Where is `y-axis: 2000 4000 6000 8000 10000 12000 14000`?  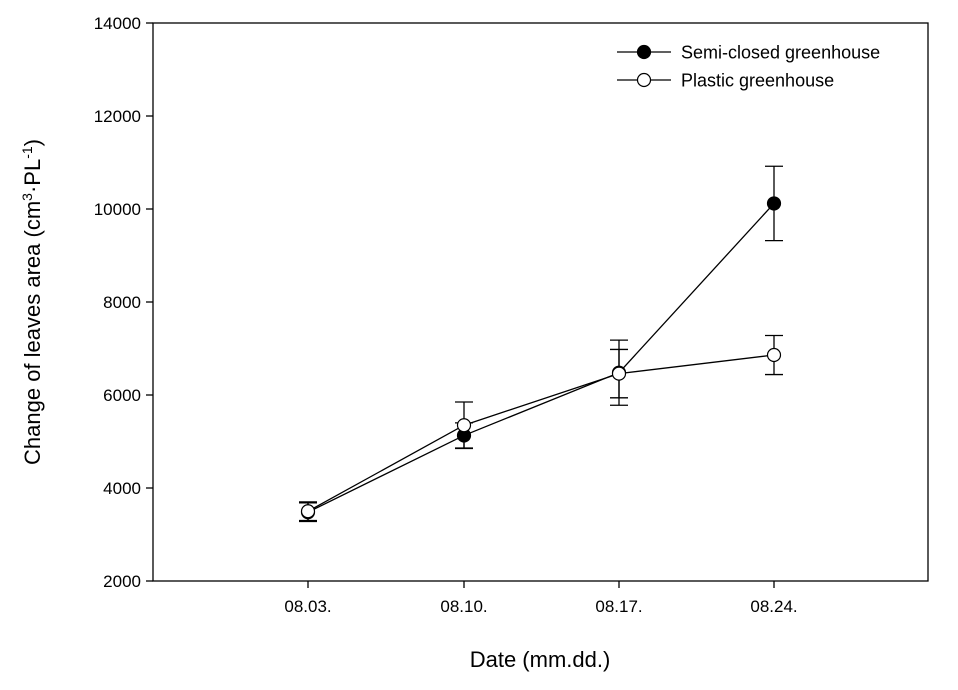 y-axis: 2000 4000 6000 8000 10000 12000 14000 is located at coordinates (123, 302).